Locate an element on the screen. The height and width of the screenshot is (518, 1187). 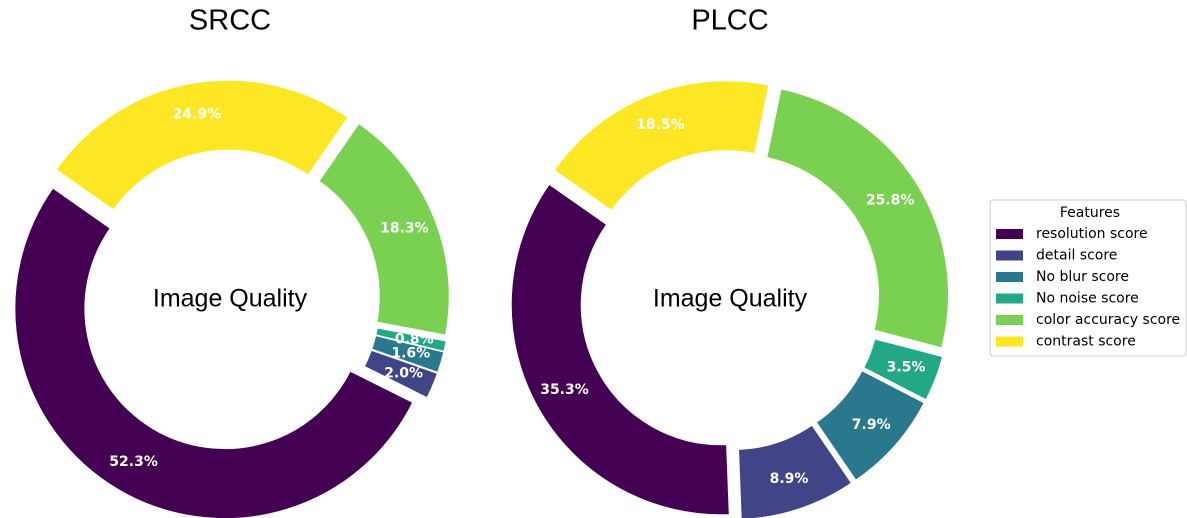
legend-label: detail score is located at coordinates (1076, 256).